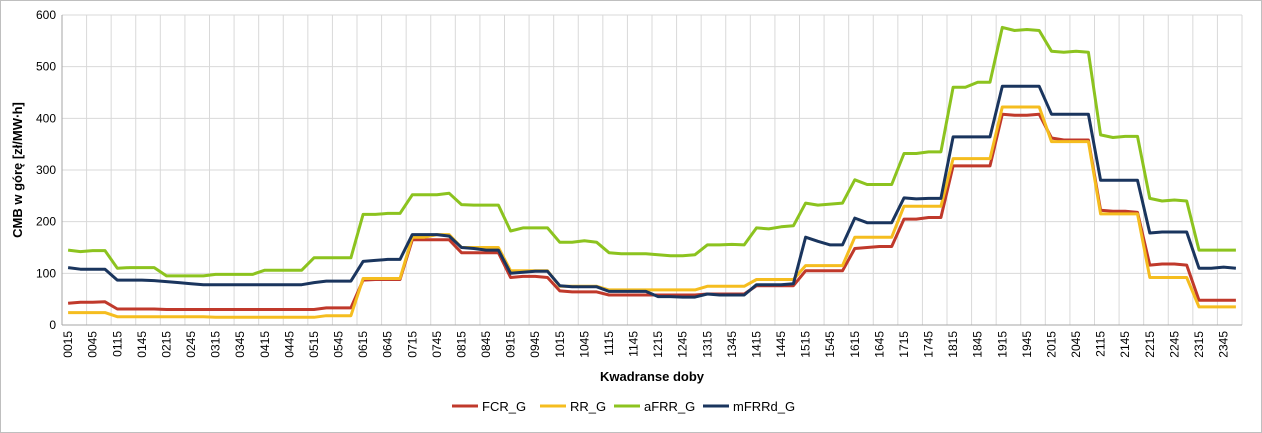  What do you see at coordinates (216, 344) in the screenshot?
I see `x-tick-label: 0315` at bounding box center [216, 344].